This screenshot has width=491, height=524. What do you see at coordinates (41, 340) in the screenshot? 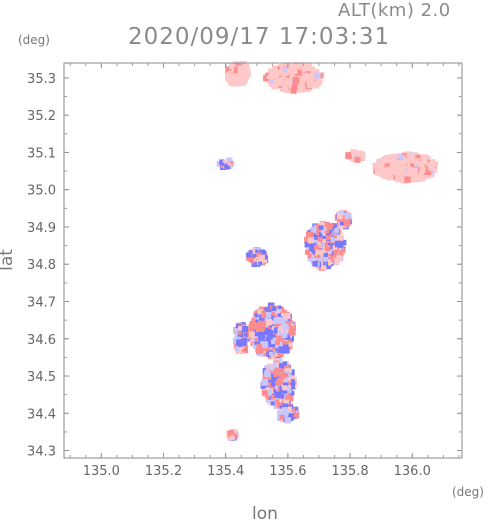
I see `y-tick-label: 34.6` at bounding box center [41, 340].